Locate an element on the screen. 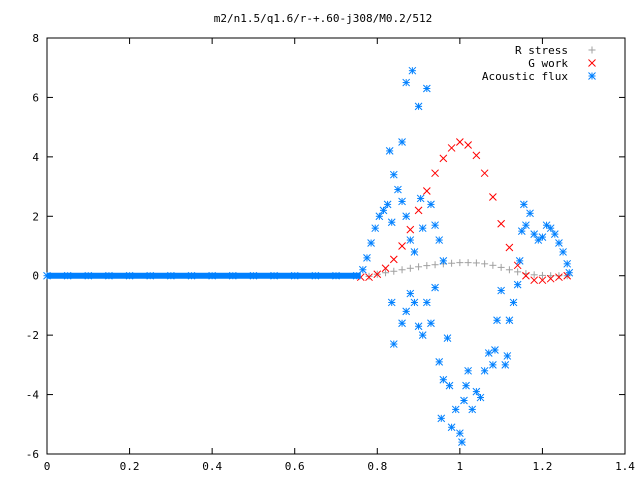  y-tick-label: -2 is located at coordinates (32, 335).